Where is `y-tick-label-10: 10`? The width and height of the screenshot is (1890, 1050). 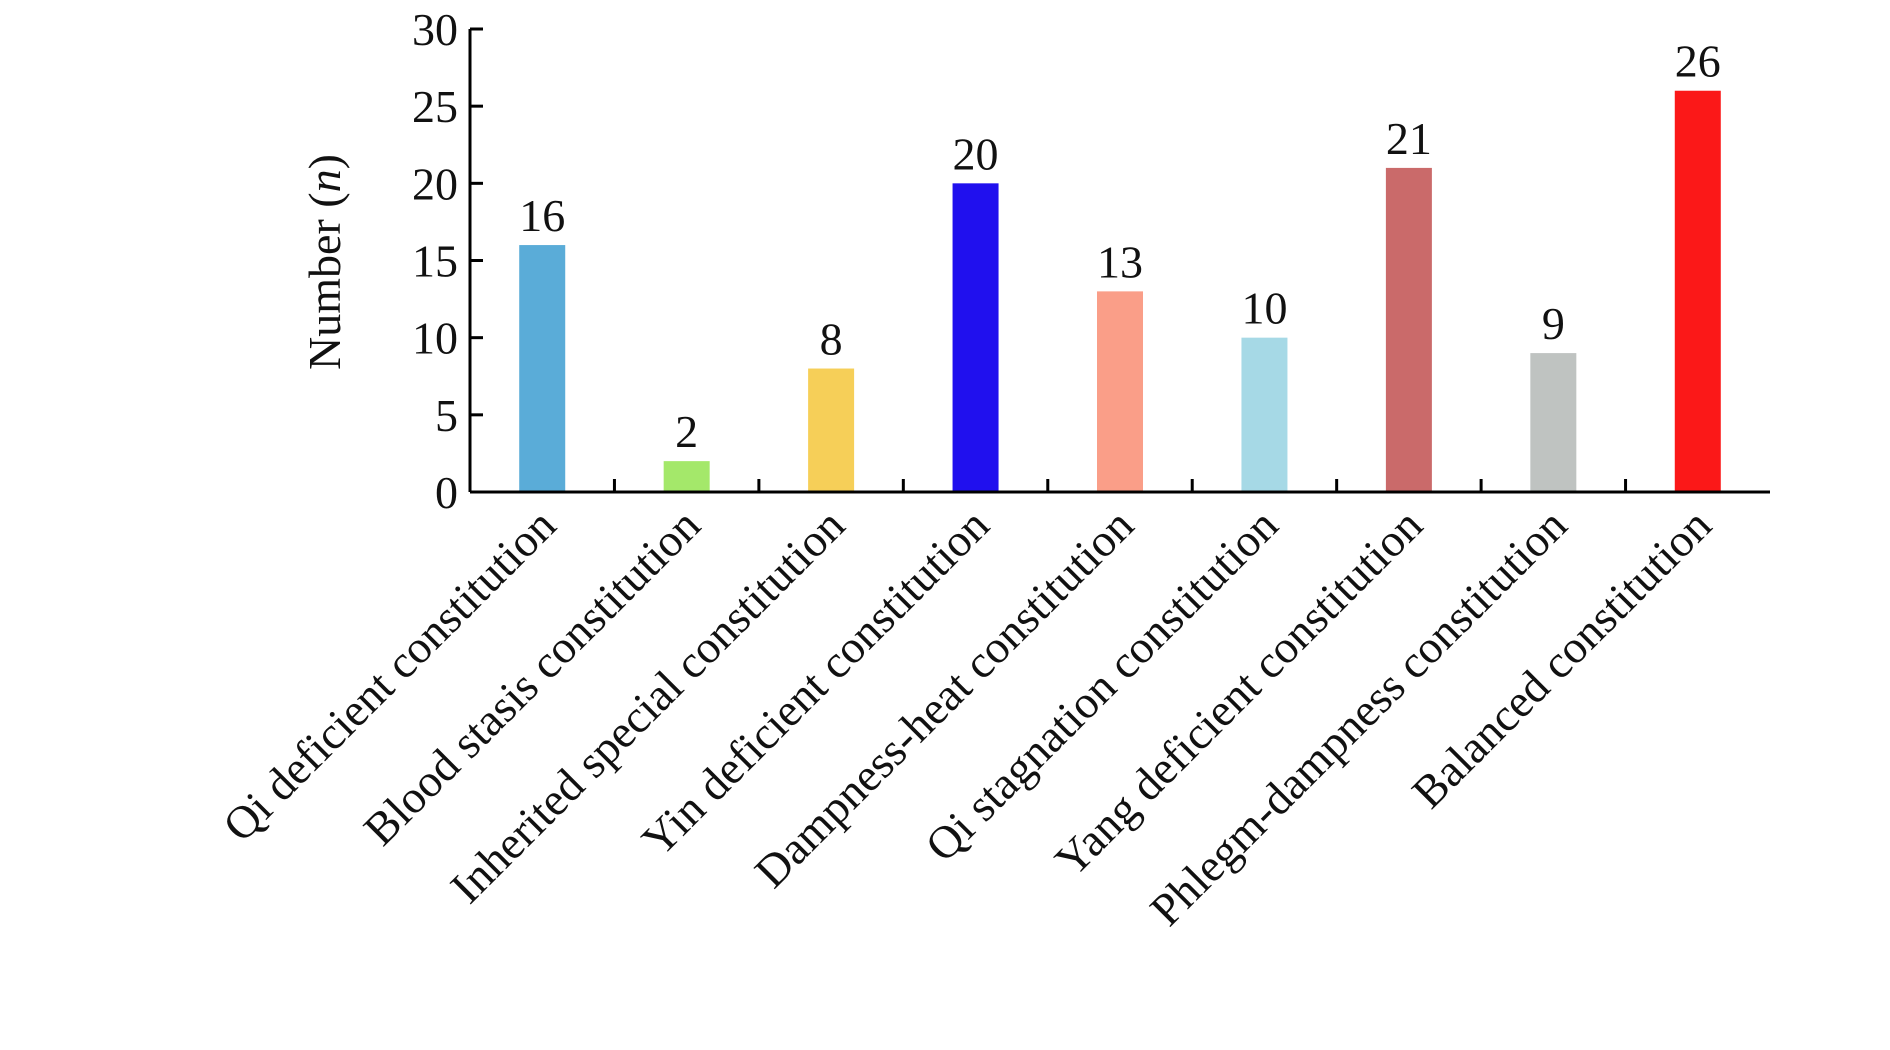
y-tick-label-10: 10 is located at coordinates (435, 338).